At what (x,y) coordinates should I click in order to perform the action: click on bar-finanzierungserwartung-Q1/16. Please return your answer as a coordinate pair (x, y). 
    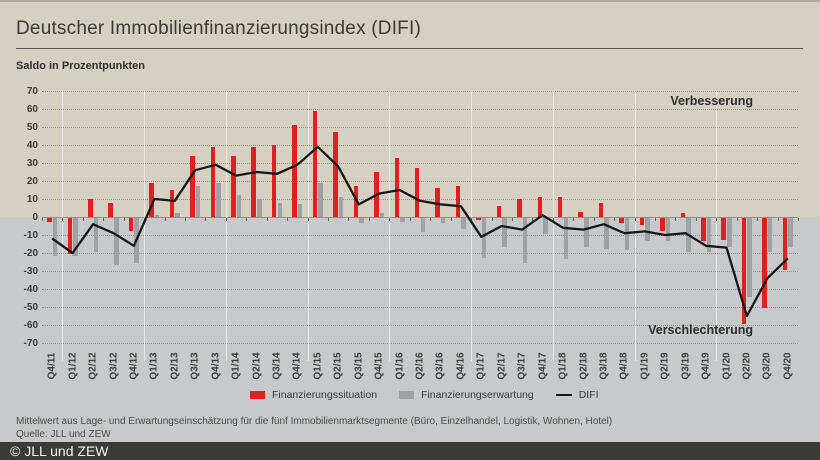
    Looking at the image, I should click on (402, 220).